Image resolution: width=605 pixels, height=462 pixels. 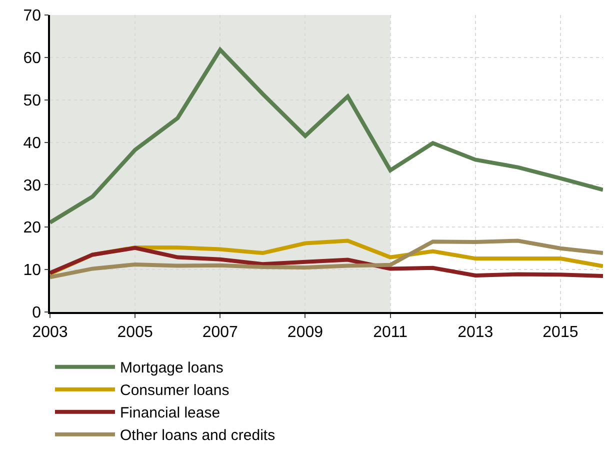 I want to click on y-tick-label: 0, so click(x=37, y=313).